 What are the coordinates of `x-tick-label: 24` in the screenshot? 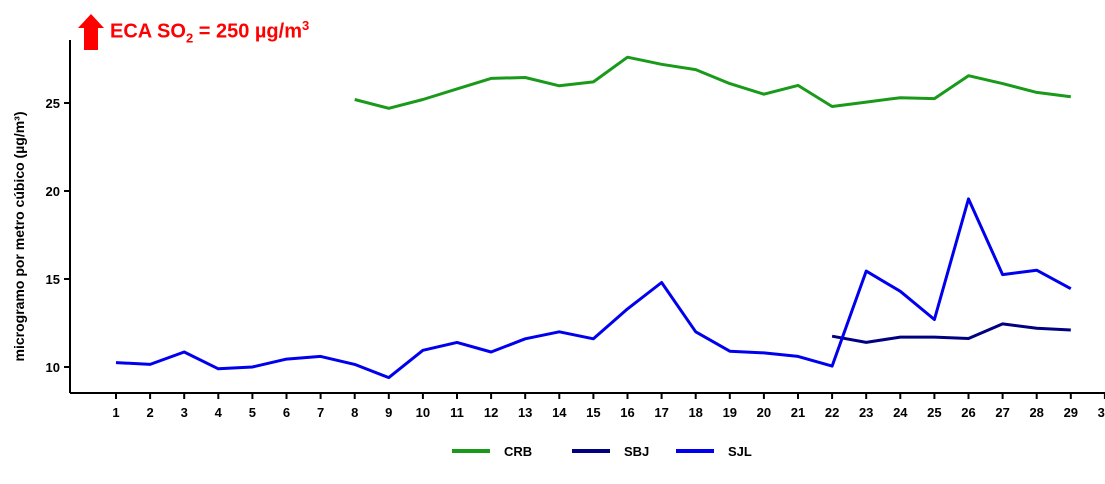 It's located at (900, 412).